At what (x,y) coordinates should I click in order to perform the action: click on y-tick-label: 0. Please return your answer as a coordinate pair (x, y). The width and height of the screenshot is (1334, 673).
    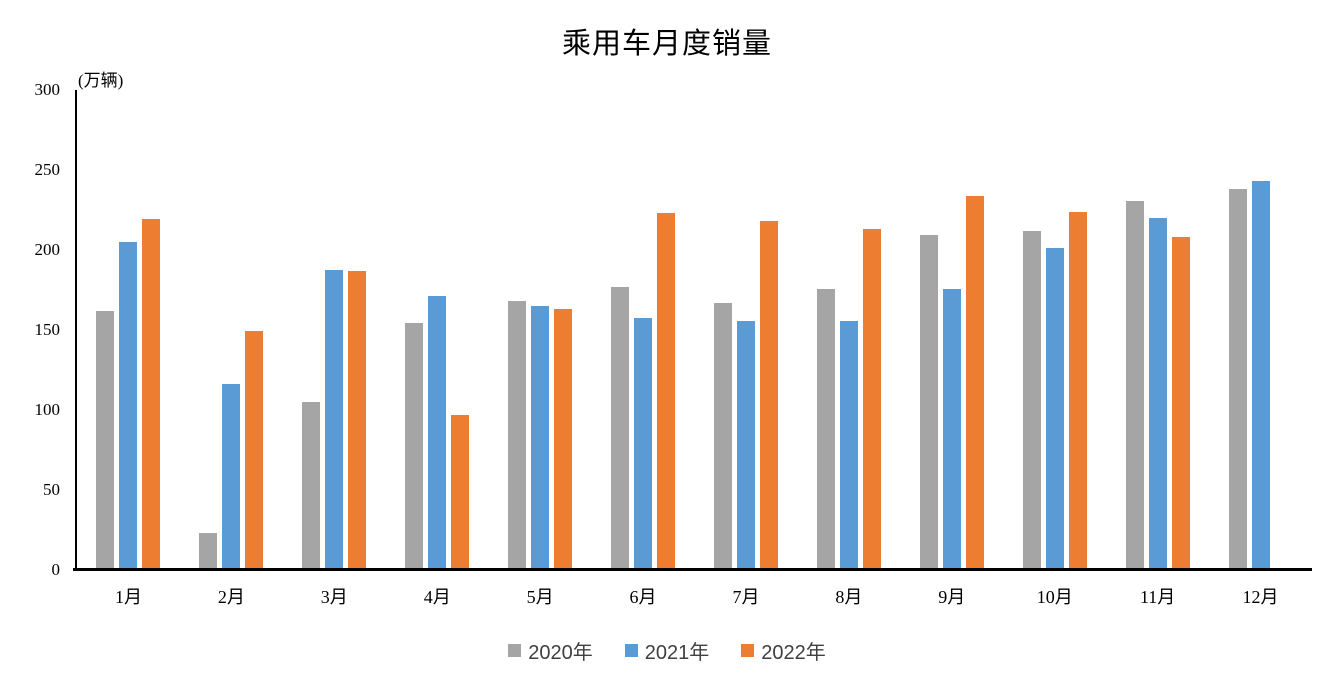
    Looking at the image, I should click on (56, 569).